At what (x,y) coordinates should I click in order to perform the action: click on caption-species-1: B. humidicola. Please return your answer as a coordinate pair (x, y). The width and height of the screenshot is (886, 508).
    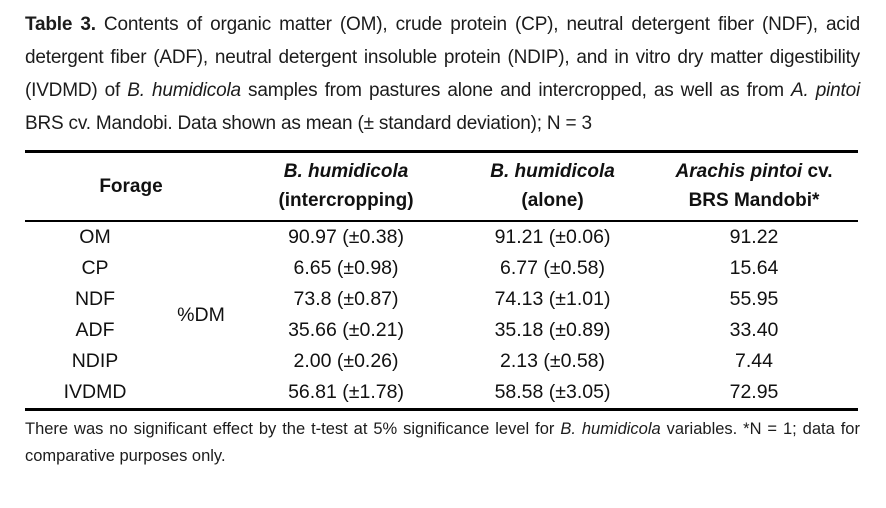
    Looking at the image, I should click on (184, 90).